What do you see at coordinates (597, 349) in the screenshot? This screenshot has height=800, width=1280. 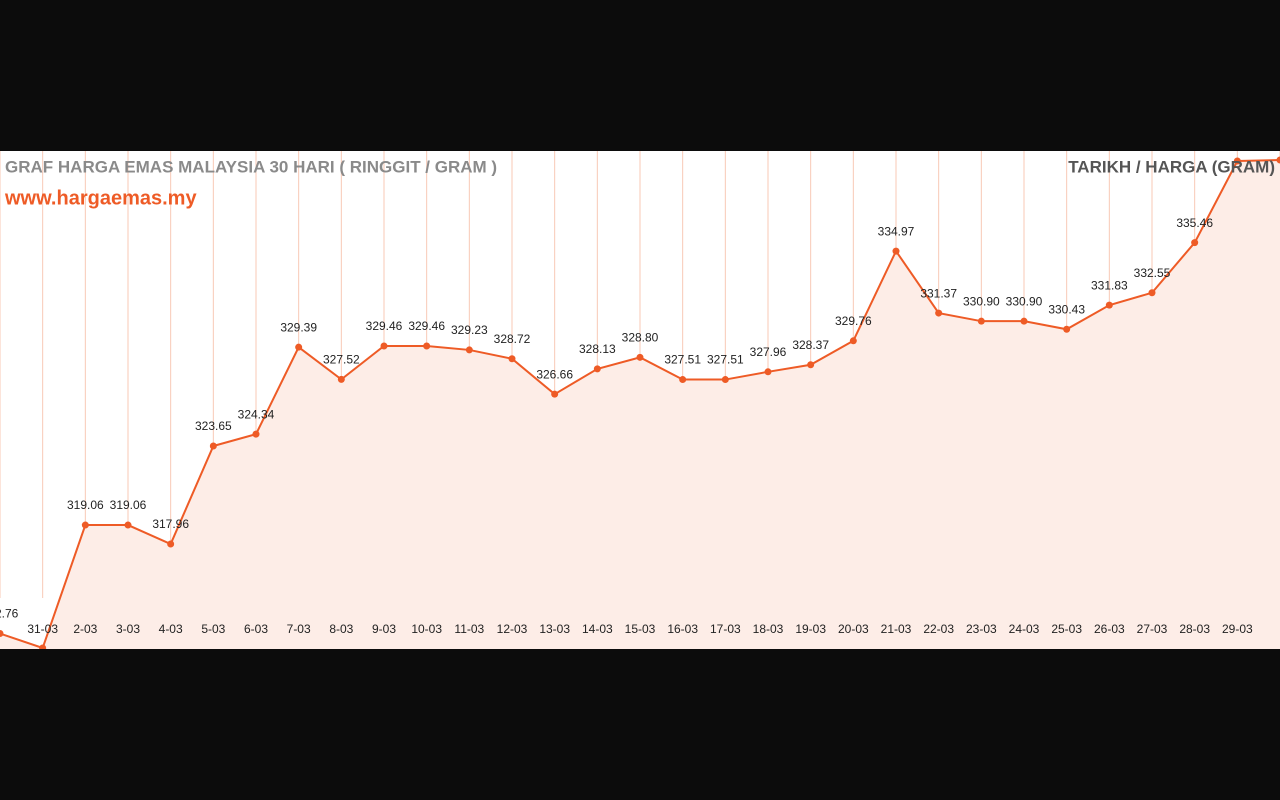 I see `value-label: 328.13` at bounding box center [597, 349].